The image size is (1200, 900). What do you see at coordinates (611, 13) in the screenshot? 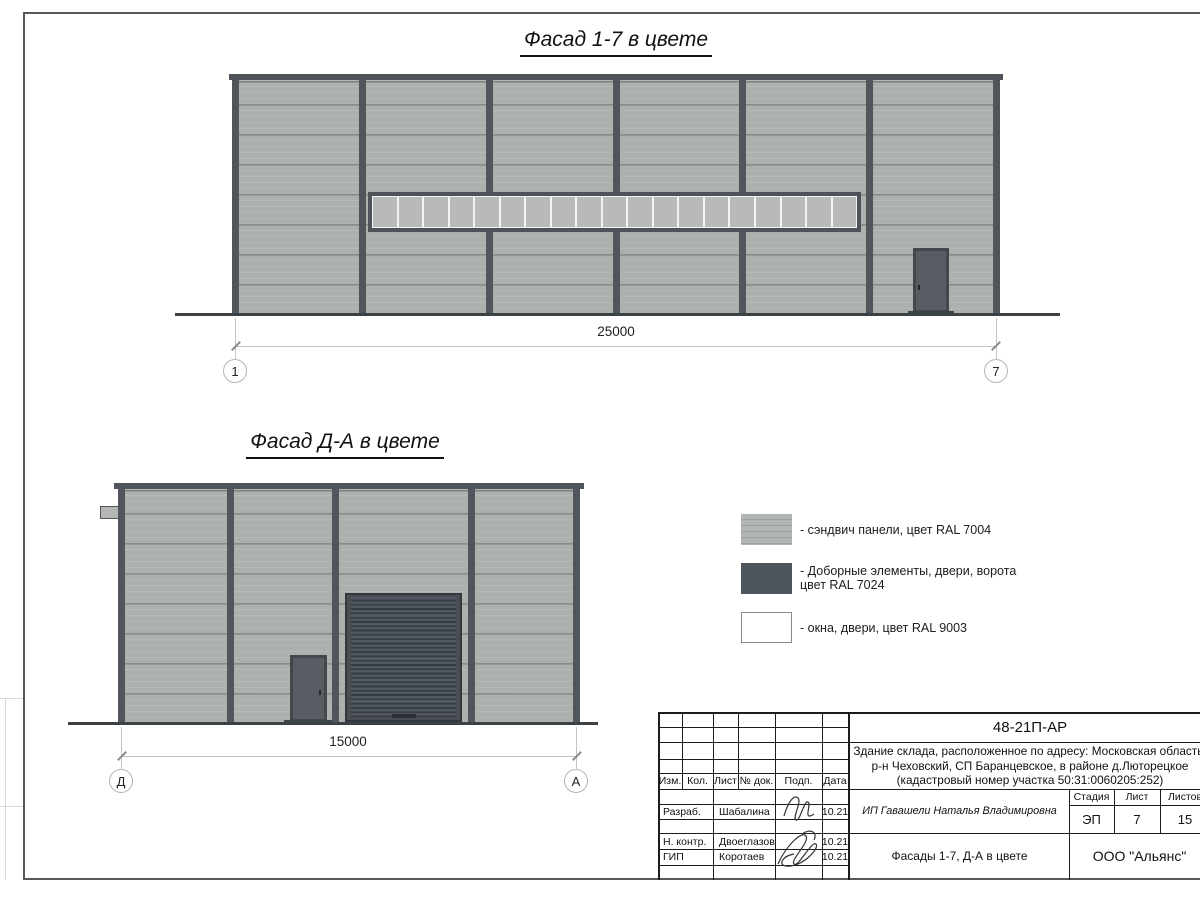
I see `frame-top-line` at bounding box center [611, 13].